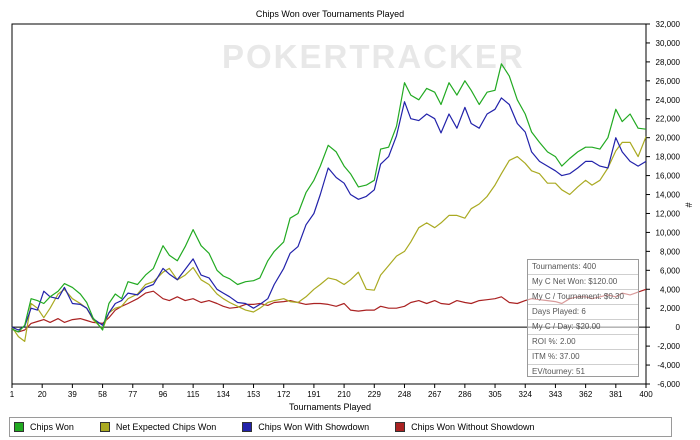 This screenshot has width=700, height=440. What do you see at coordinates (668, 100) in the screenshot?
I see `y-tick-label: 24,000` at bounding box center [668, 100].